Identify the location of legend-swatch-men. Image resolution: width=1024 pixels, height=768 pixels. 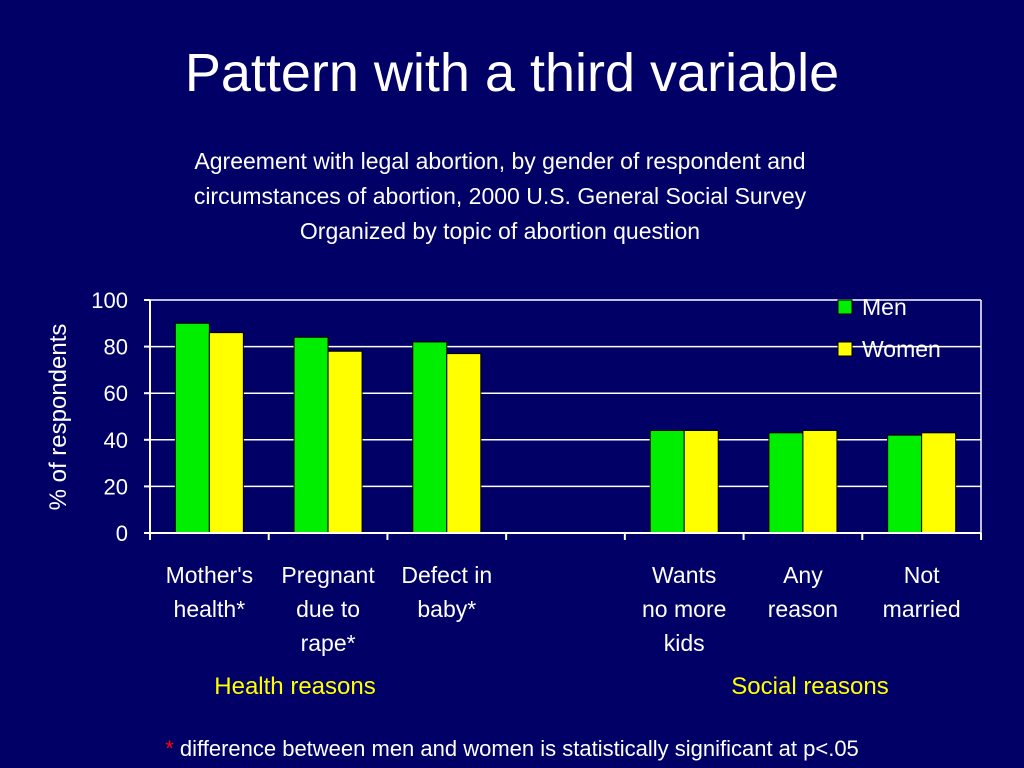
(845, 307).